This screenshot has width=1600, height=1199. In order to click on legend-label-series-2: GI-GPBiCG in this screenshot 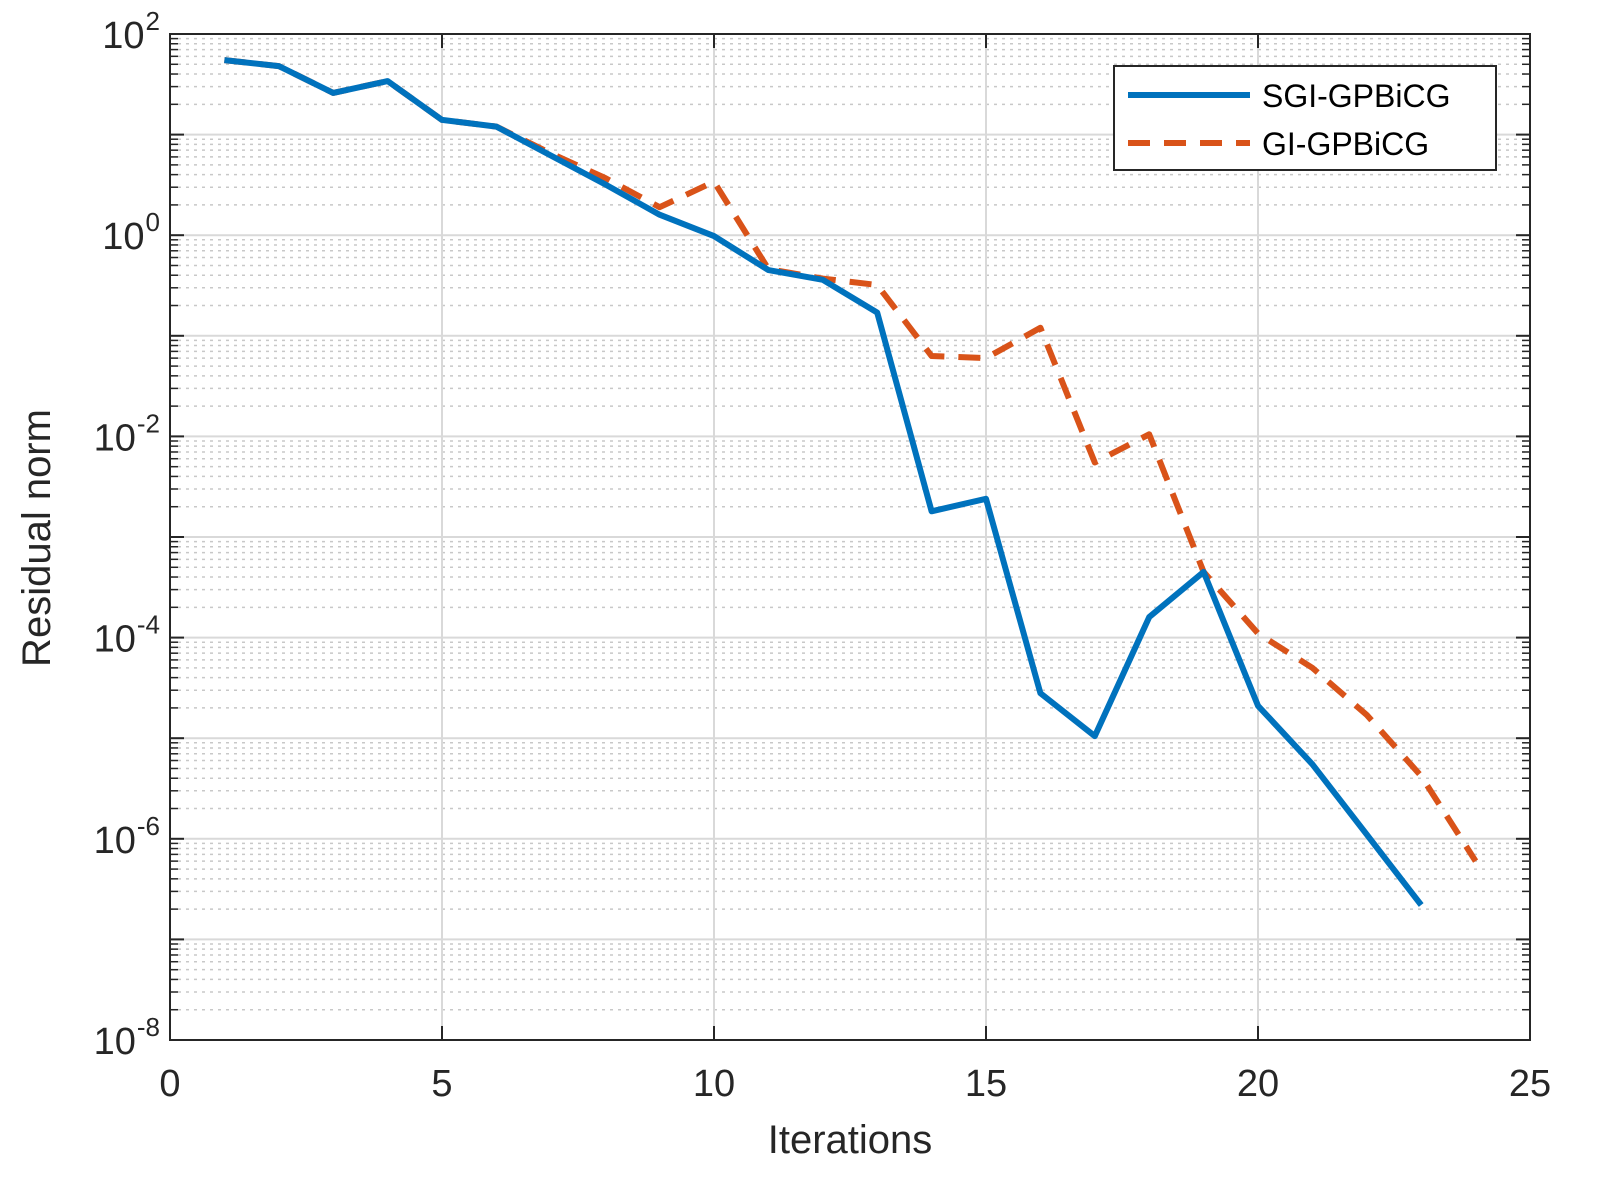, I will do `click(1345, 144)`.